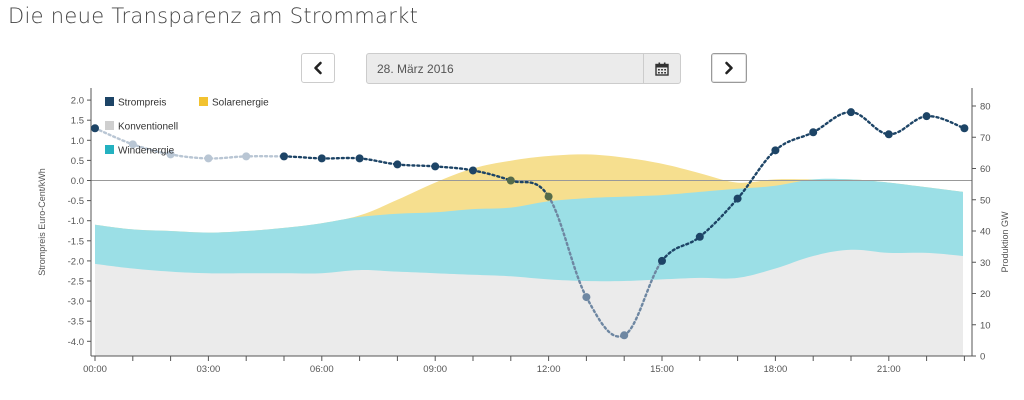 The height and width of the screenshot is (400, 1024). I want to click on x-tick-label: 03:00, so click(209, 369).